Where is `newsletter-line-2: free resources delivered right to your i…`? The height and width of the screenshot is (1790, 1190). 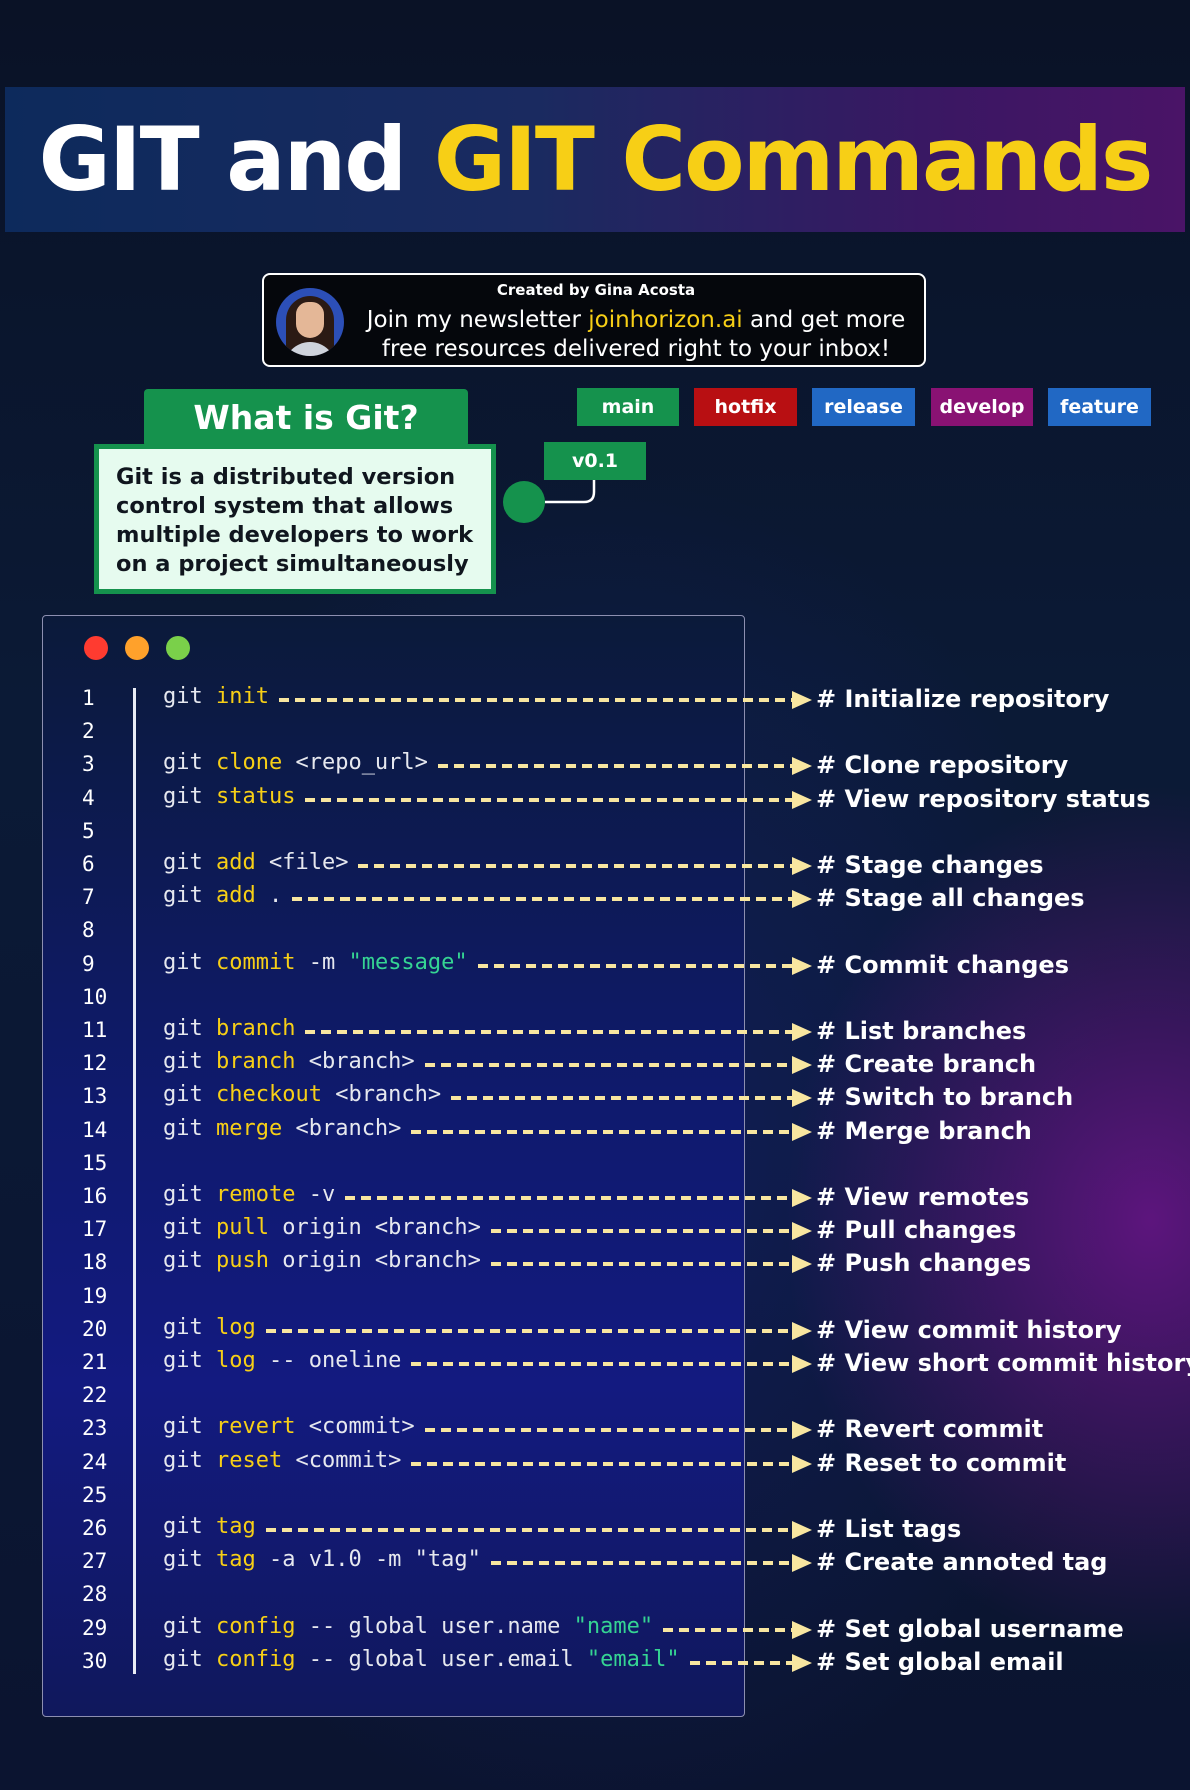
newsletter-line-2: free resources delivered right to your i… is located at coordinates (636, 349).